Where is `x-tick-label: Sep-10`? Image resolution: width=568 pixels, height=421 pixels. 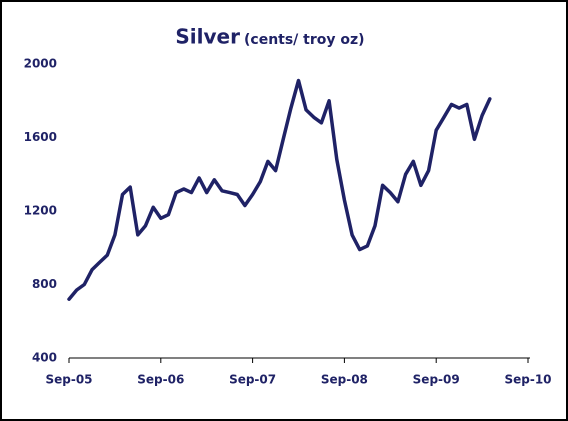
x-tick-label: Sep-10 is located at coordinates (527, 380).